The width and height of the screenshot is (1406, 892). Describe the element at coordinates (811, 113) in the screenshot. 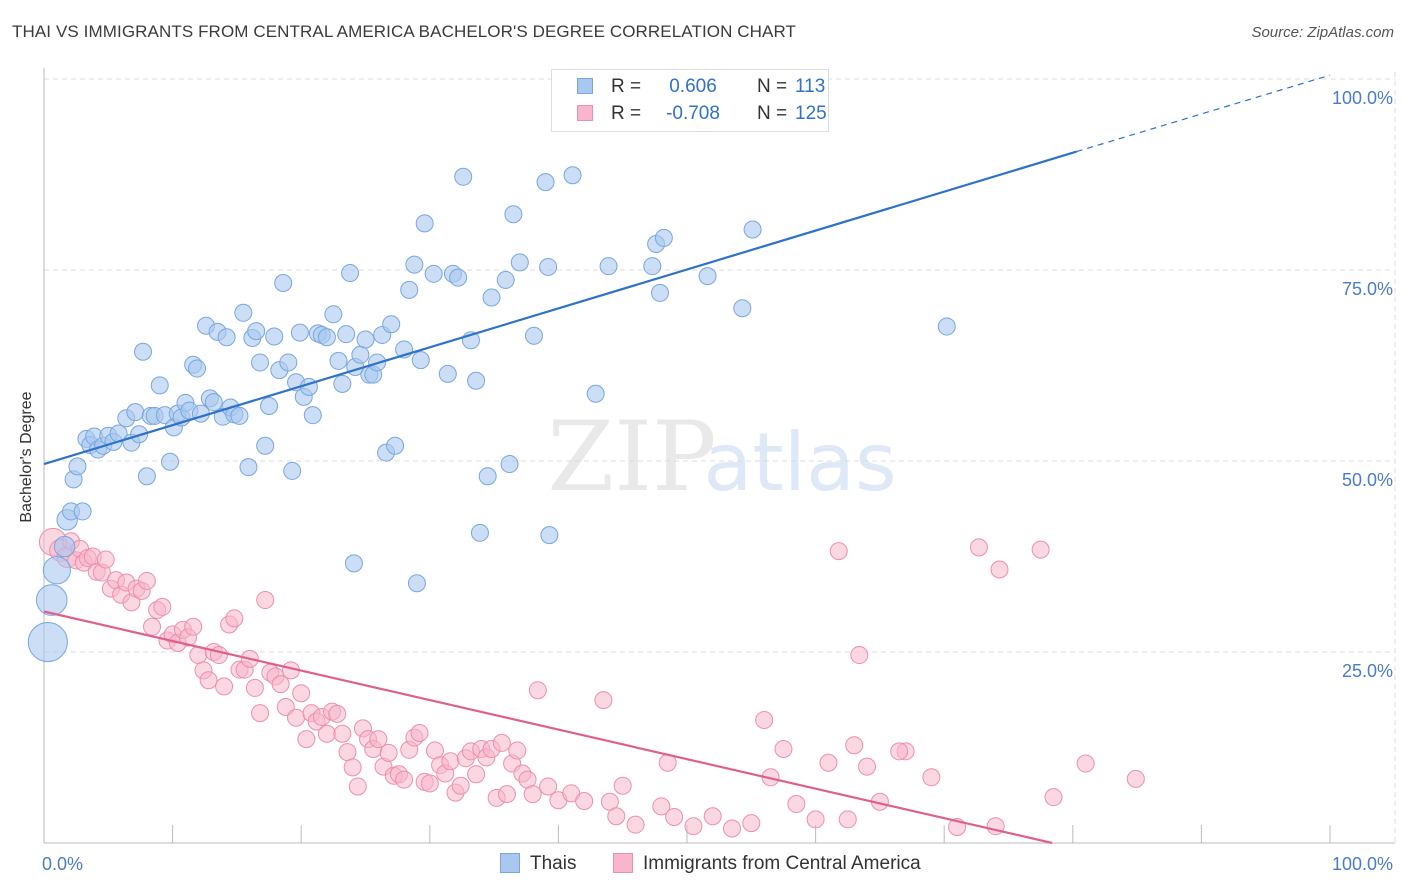

I see `legend-n-value: 125` at that location.